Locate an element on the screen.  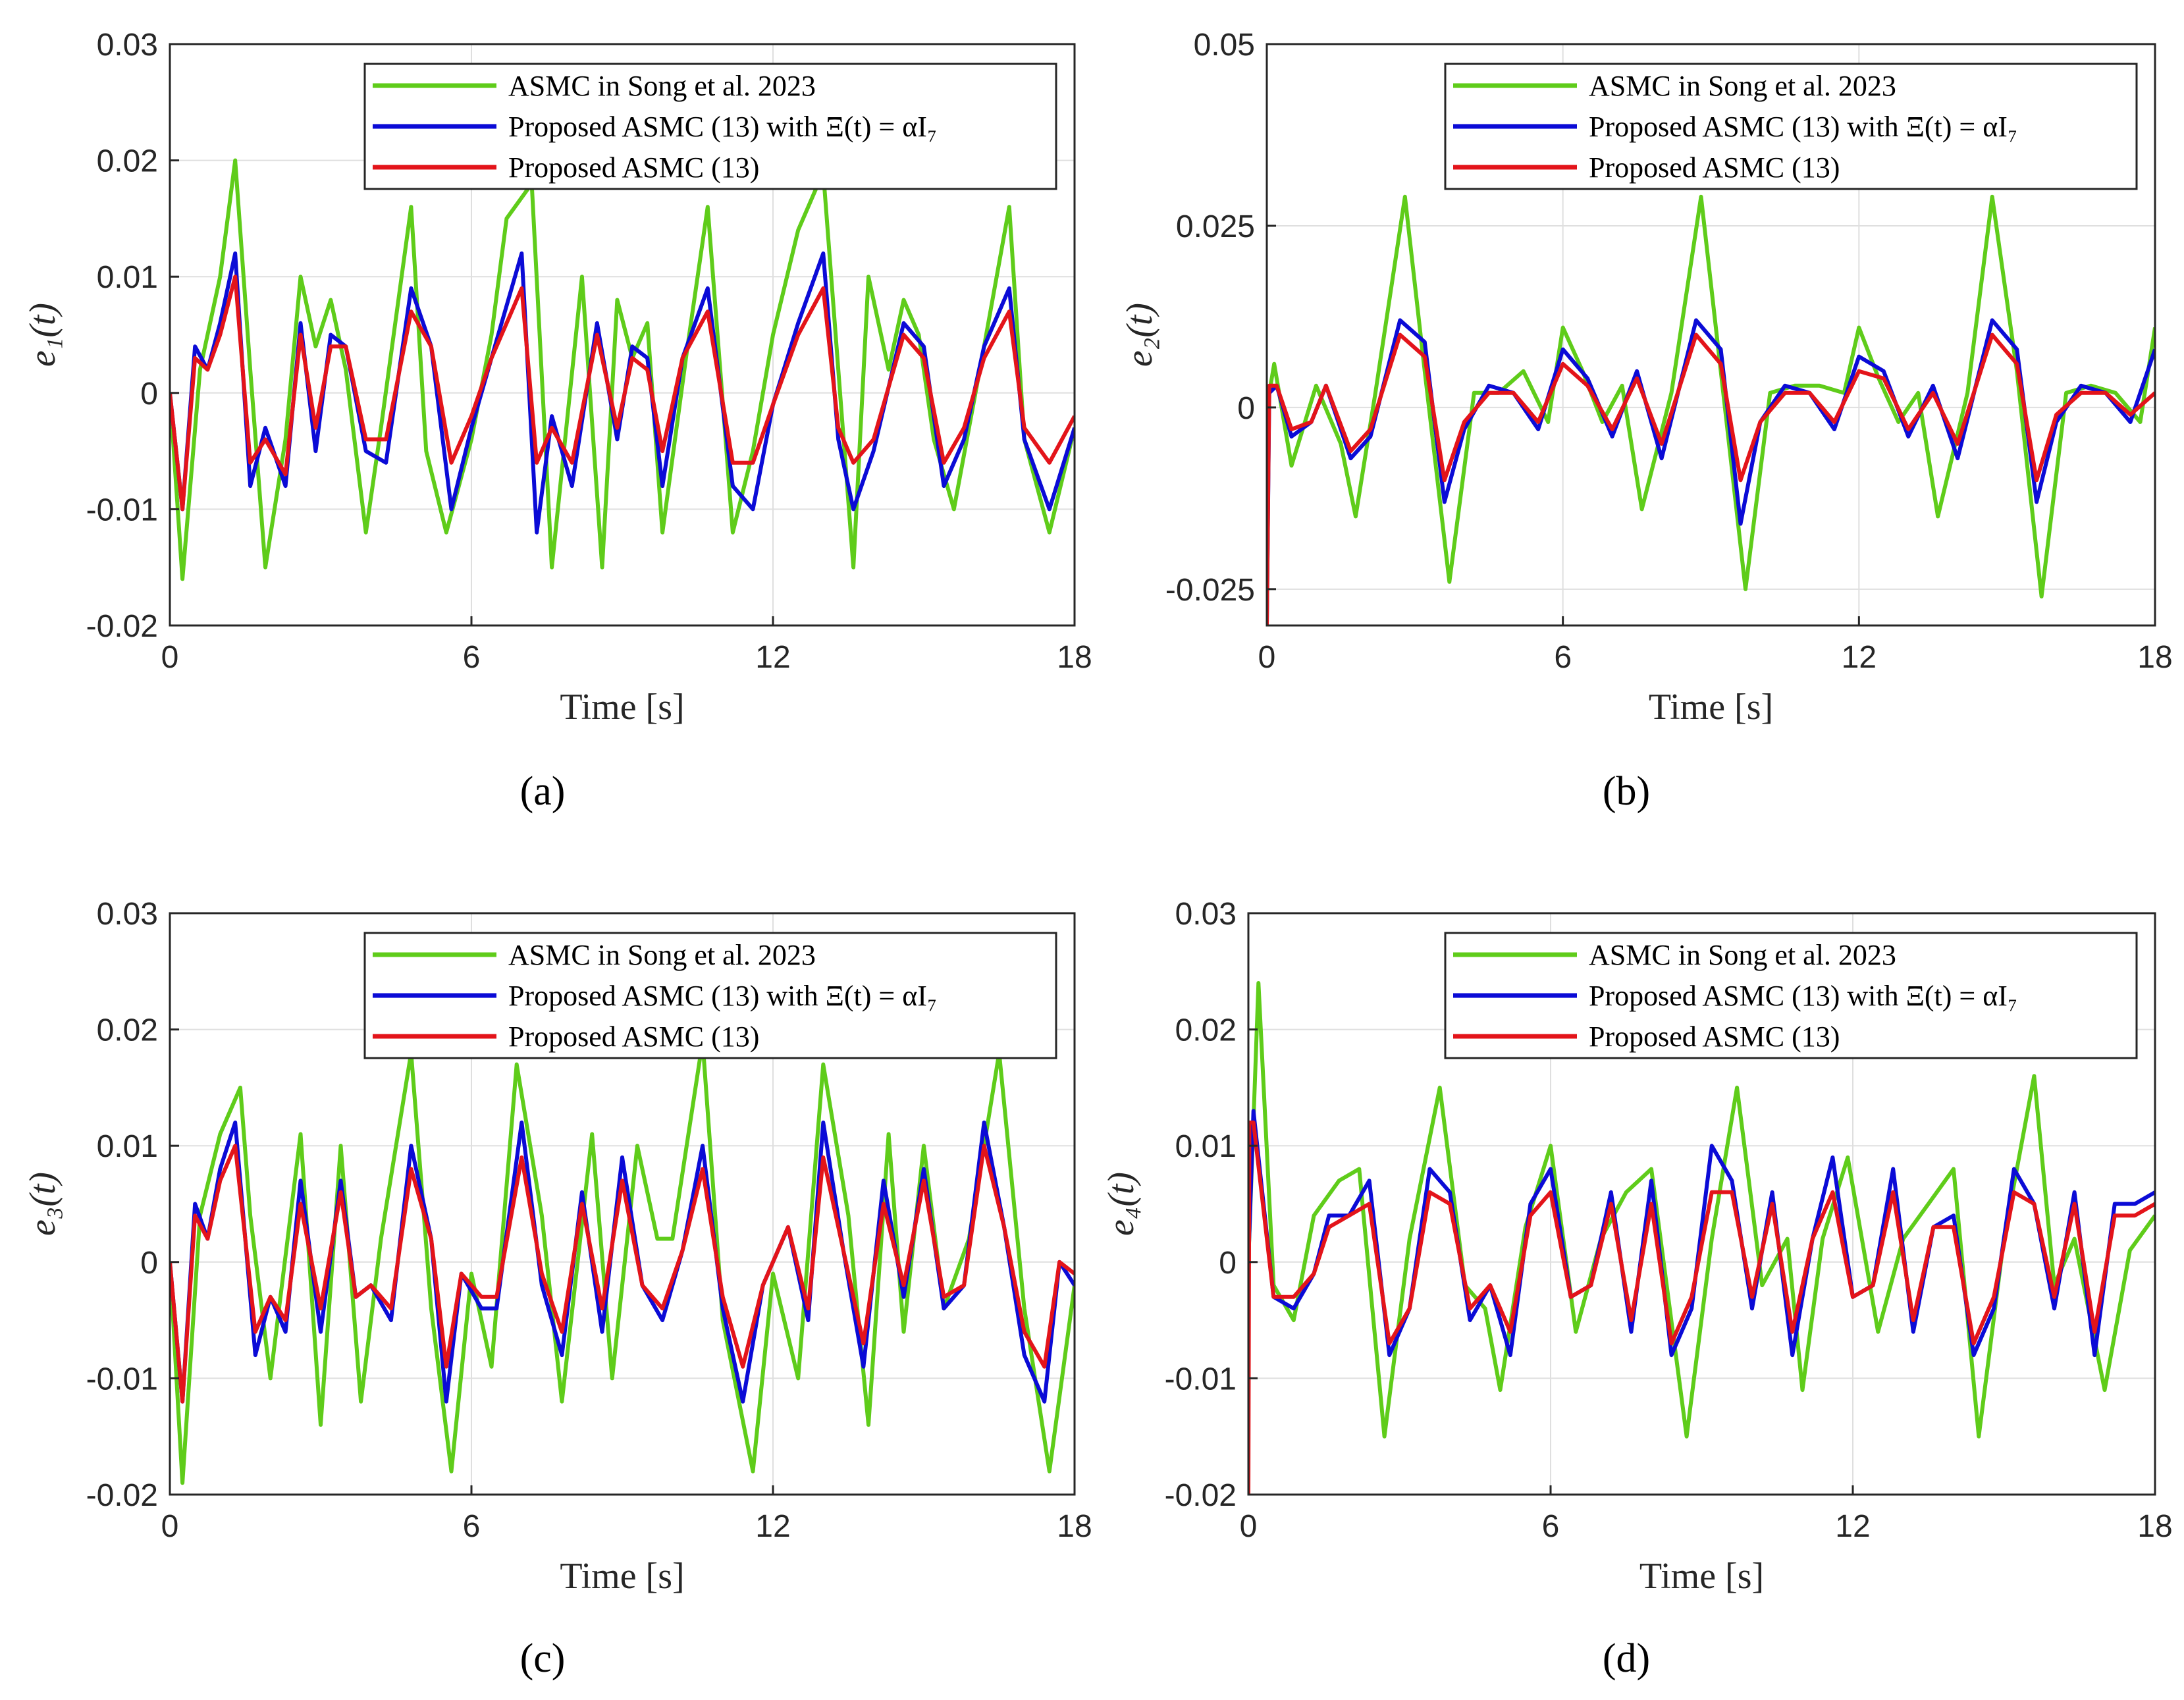
y-tick-label: -0.025 is located at coordinates (1210, 590).